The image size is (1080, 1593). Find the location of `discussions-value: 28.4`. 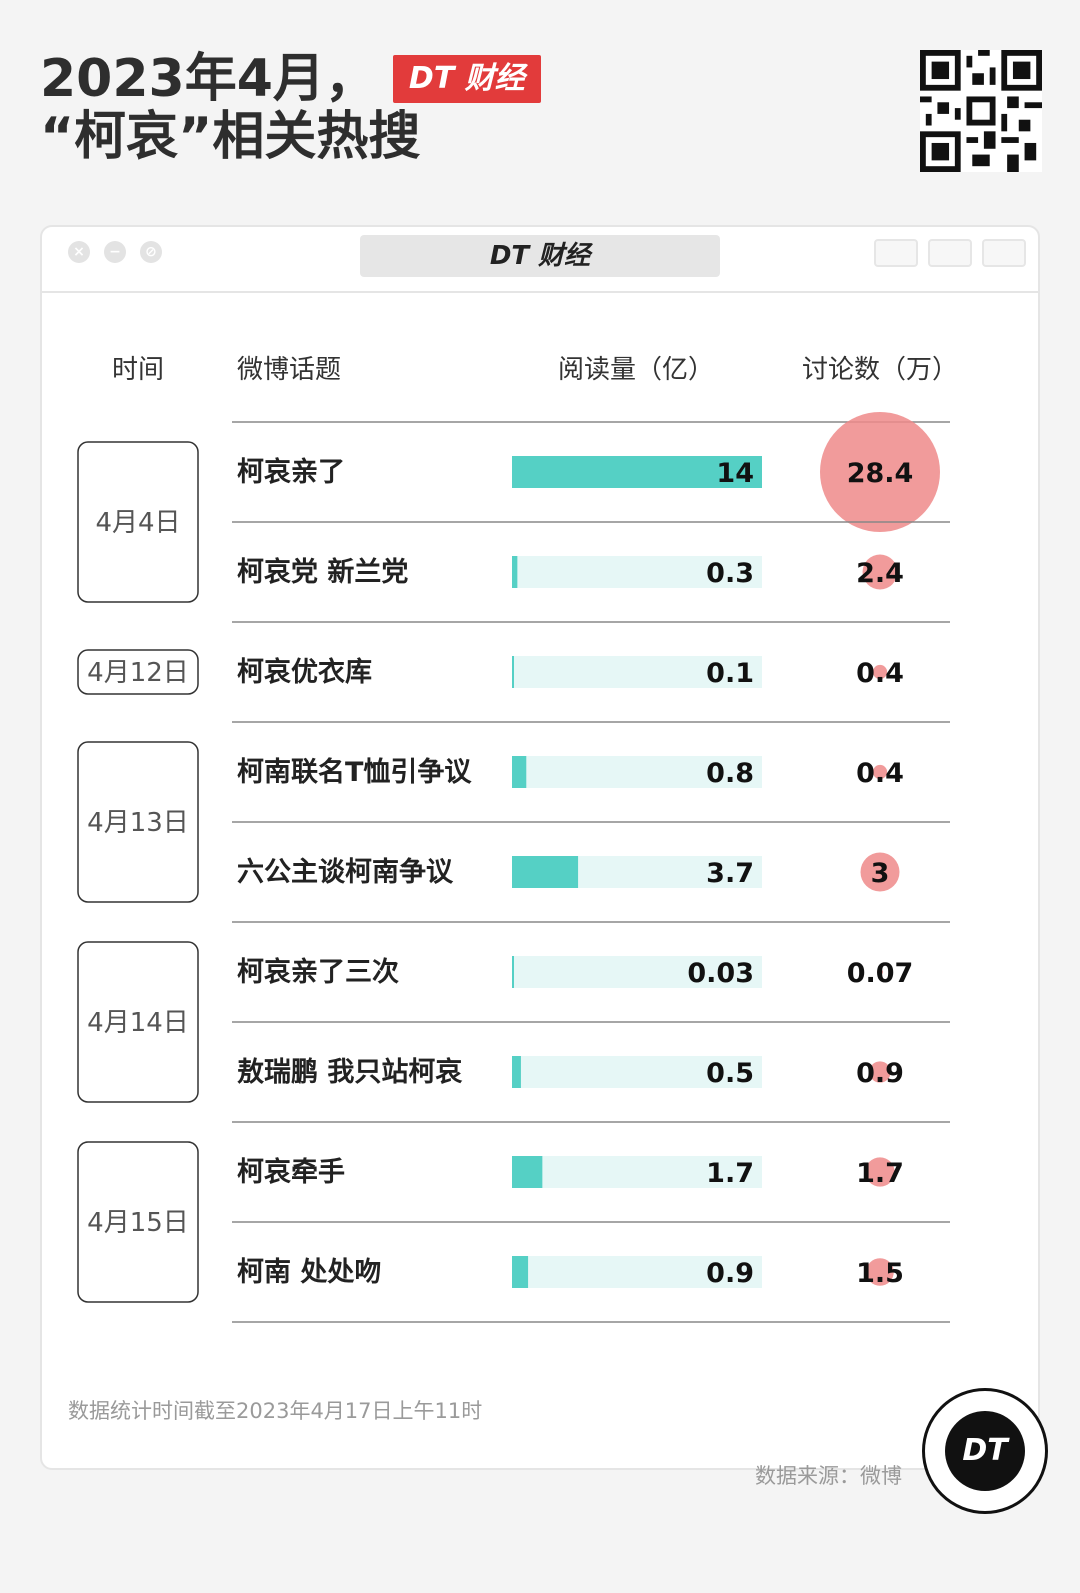

discussions-value: 28.4 is located at coordinates (880, 473).